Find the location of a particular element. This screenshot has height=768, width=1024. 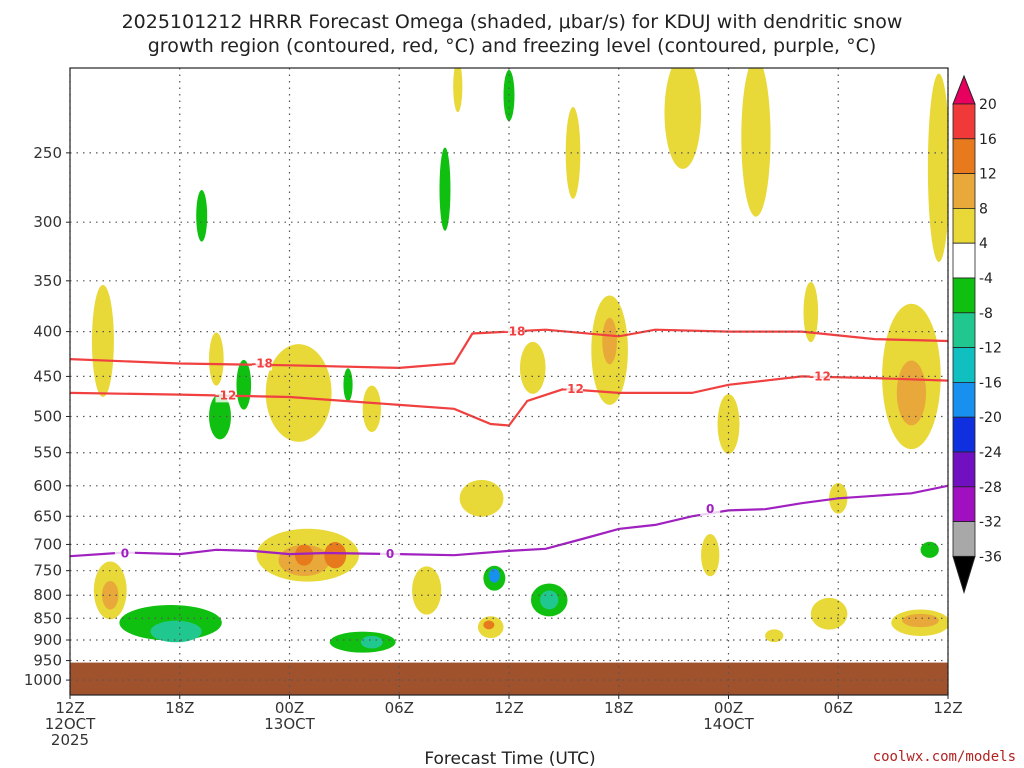

y-tick-label: 550 is located at coordinates (47, 453).